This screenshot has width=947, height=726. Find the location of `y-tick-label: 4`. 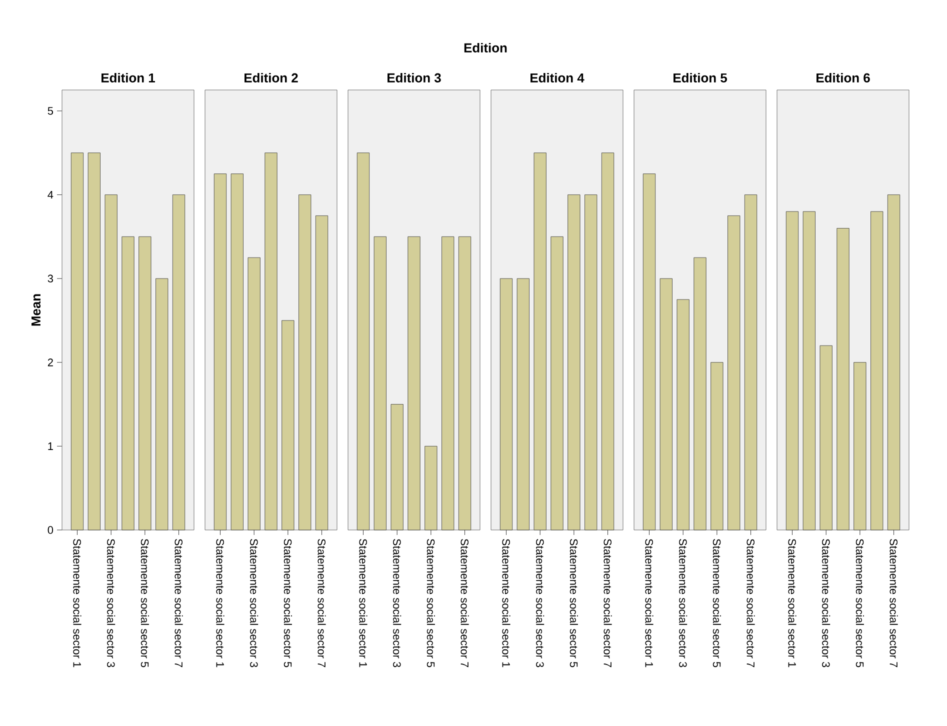

y-tick-label: 4 is located at coordinates (51, 194).